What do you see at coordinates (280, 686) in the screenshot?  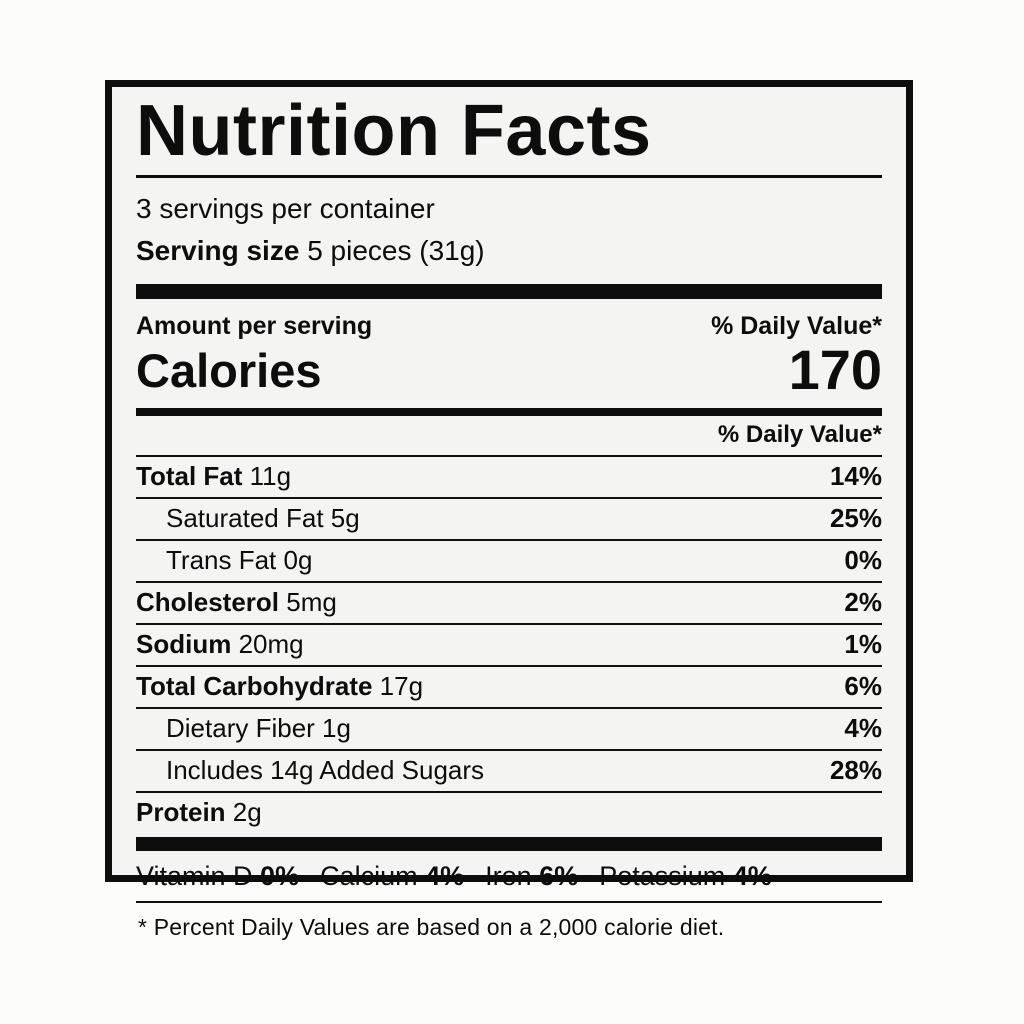 I see `nutrient-name-amount: Total Carbohydrate 17g` at bounding box center [280, 686].